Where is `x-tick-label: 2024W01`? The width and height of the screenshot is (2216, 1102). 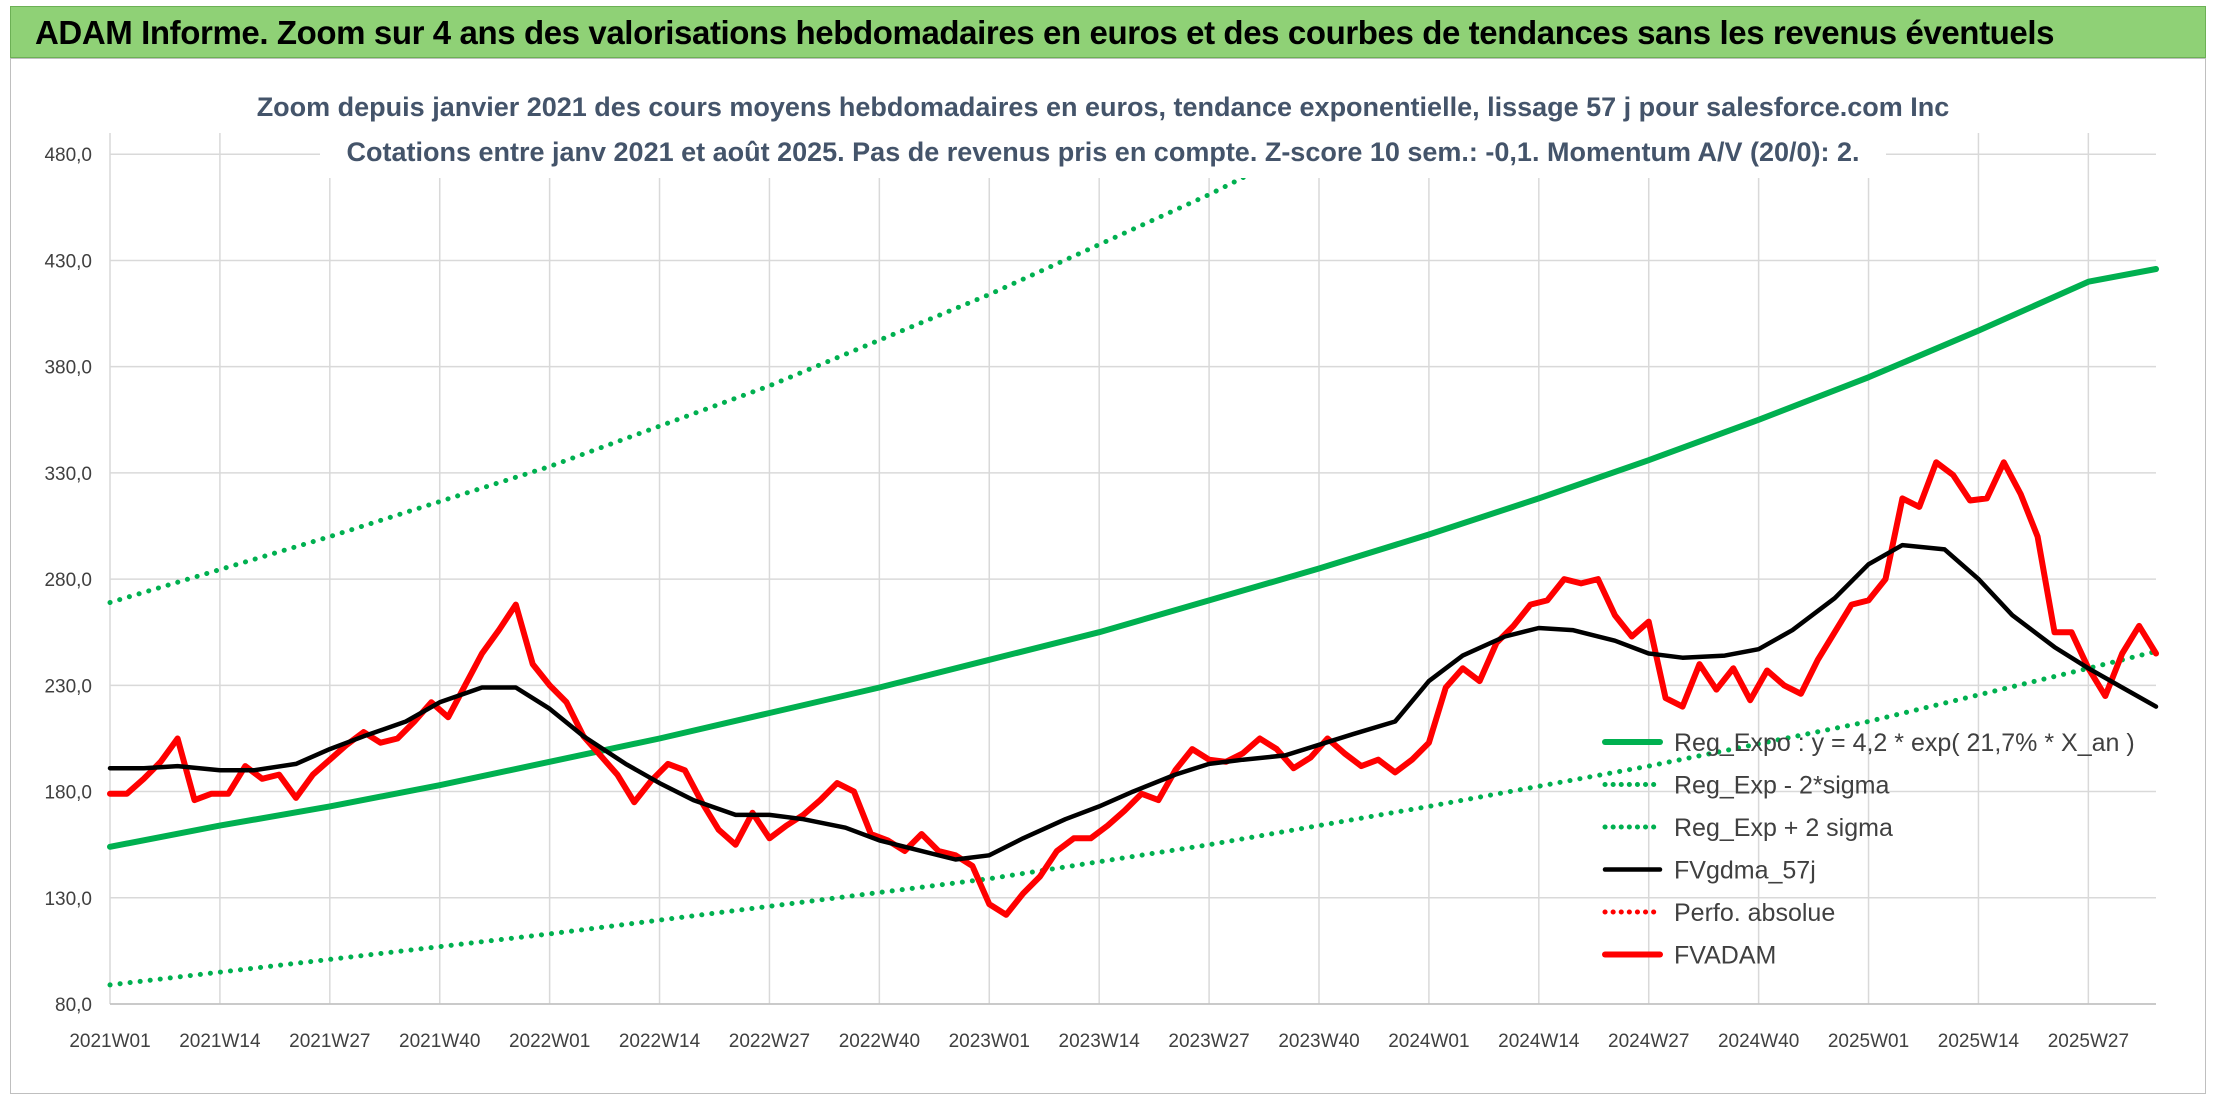
x-tick-label: 2024W01 is located at coordinates (1428, 1041).